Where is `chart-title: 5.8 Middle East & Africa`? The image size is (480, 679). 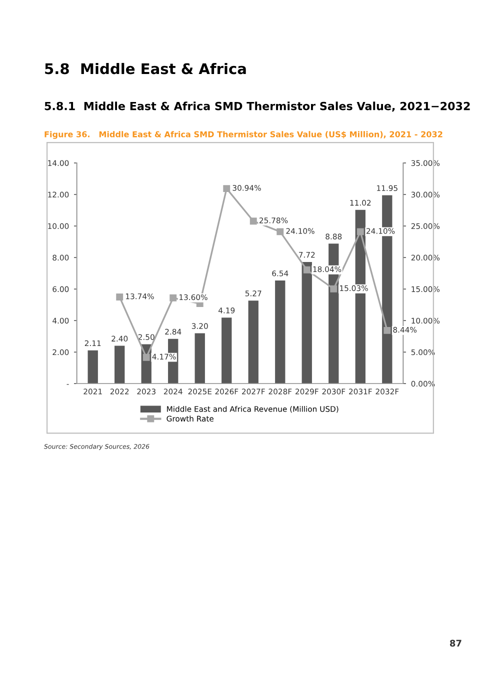
chart-title: 5.8 Middle East & Africa is located at coordinates (145, 68).